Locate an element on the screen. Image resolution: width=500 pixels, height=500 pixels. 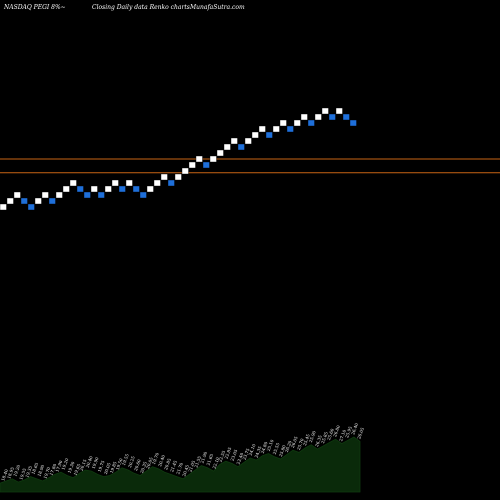
price-label: 25.85 is located at coordinates (324, 437).